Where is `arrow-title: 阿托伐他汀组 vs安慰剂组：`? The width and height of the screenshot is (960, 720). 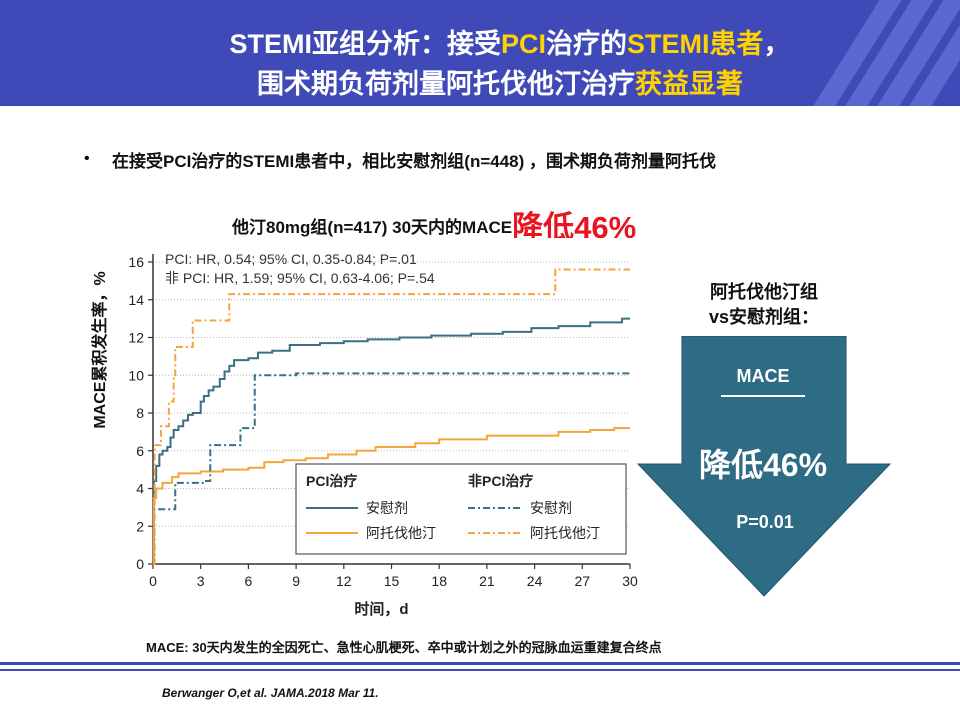
arrow-title: 阿托伐他汀组 vs安慰剂组： is located at coordinates (764, 304).